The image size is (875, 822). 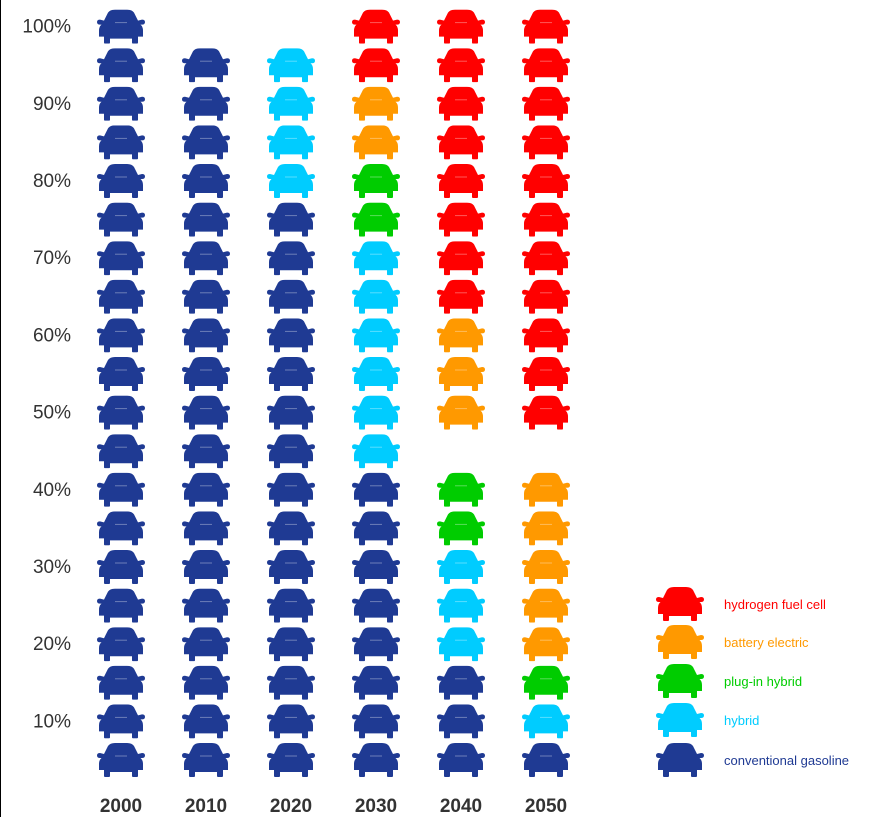 What do you see at coordinates (52, 258) in the screenshot?
I see `y-tick-label: 70%` at bounding box center [52, 258].